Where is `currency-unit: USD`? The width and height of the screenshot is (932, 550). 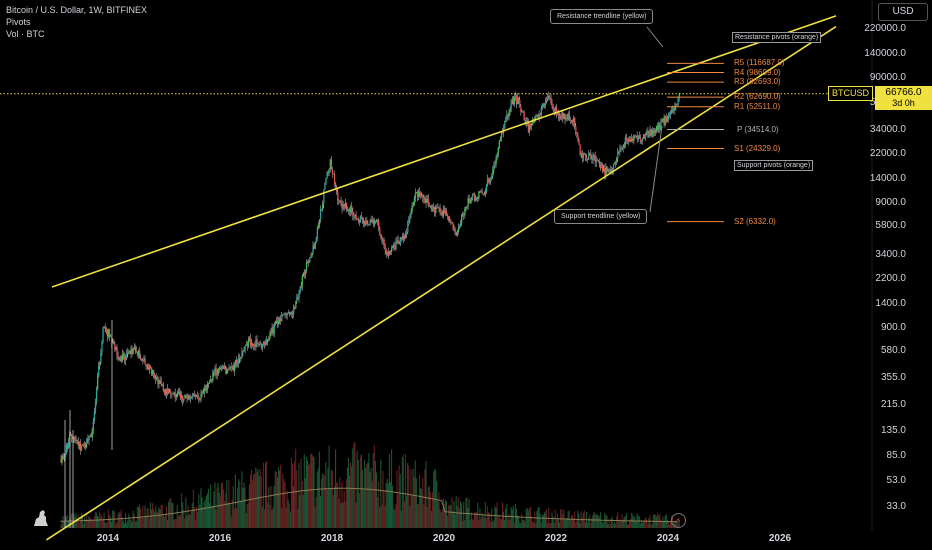
currency-unit: USD is located at coordinates (903, 12).